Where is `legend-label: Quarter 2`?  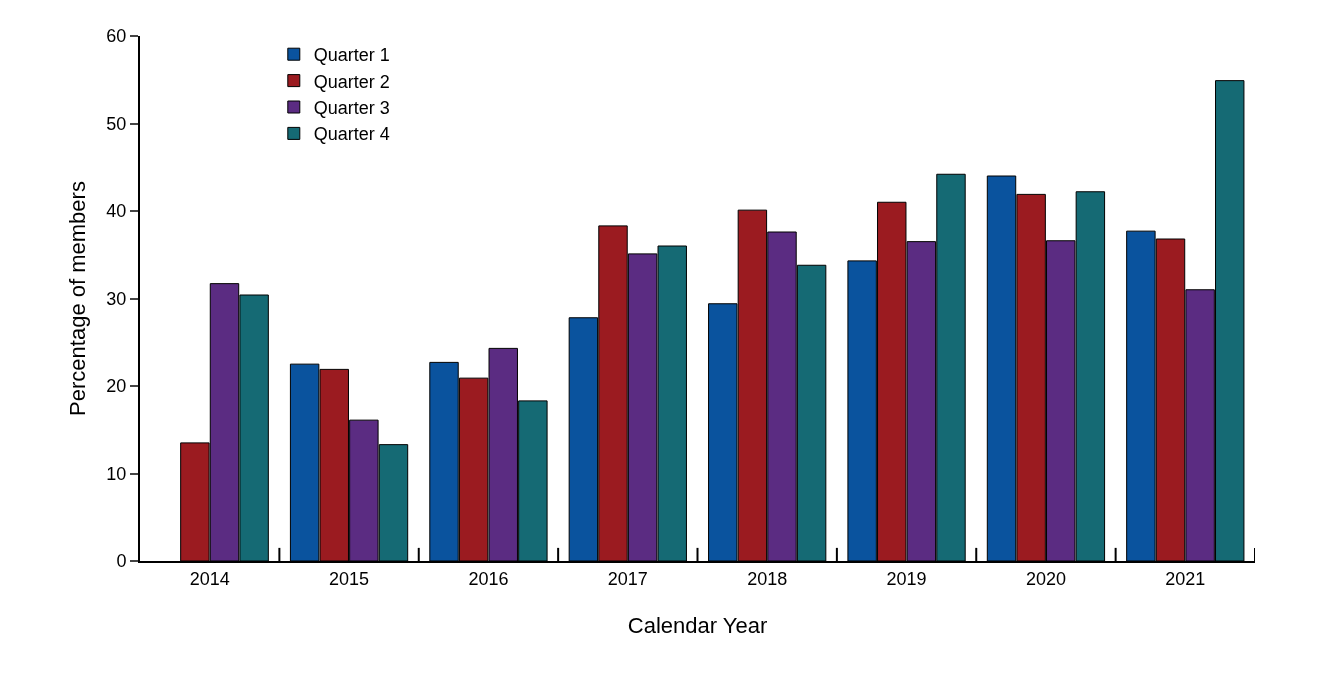
legend-label: Quarter 2 is located at coordinates (351, 81).